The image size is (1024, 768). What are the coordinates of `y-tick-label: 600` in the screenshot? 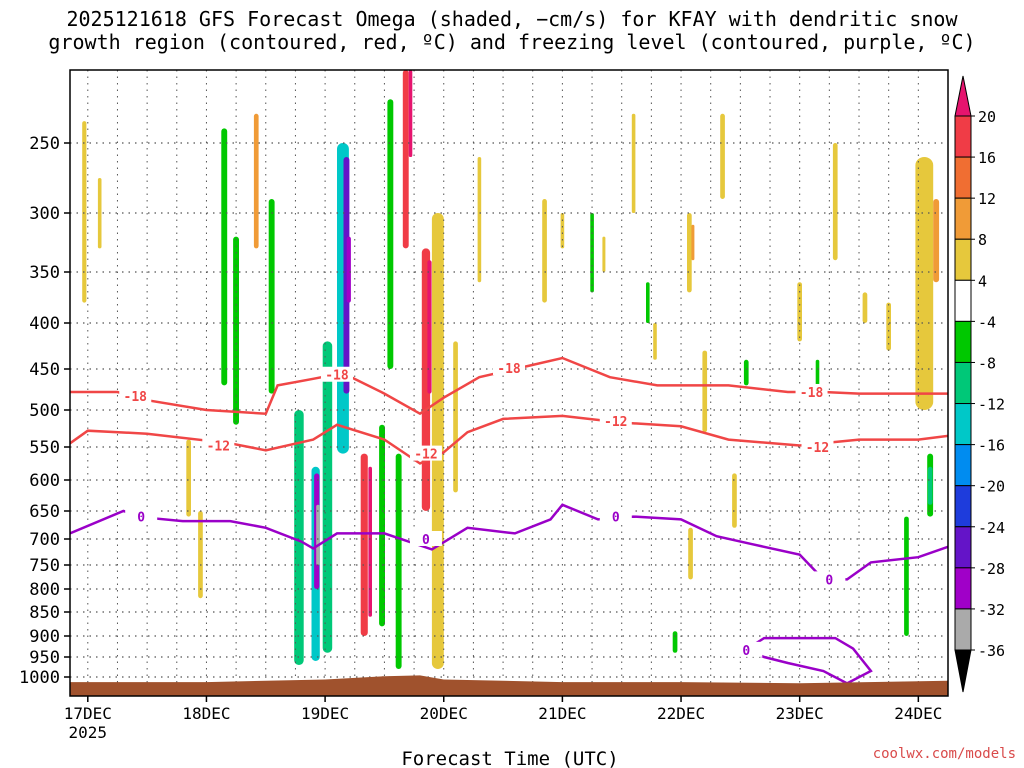 It's located at (44, 481).